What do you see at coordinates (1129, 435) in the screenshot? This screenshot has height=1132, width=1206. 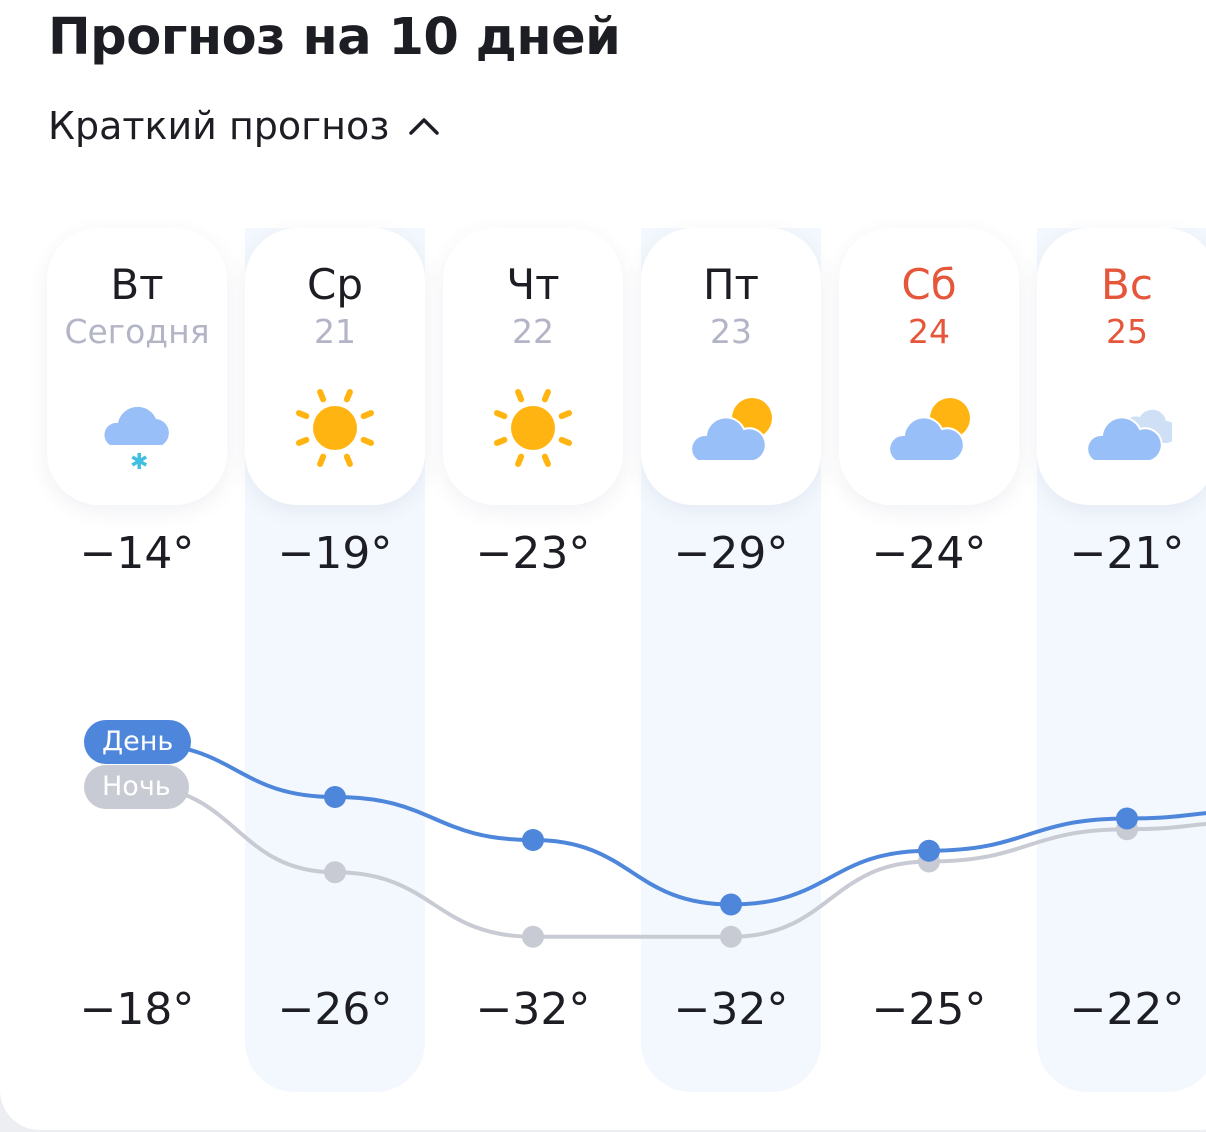 I see `cloudy-icon` at bounding box center [1129, 435].